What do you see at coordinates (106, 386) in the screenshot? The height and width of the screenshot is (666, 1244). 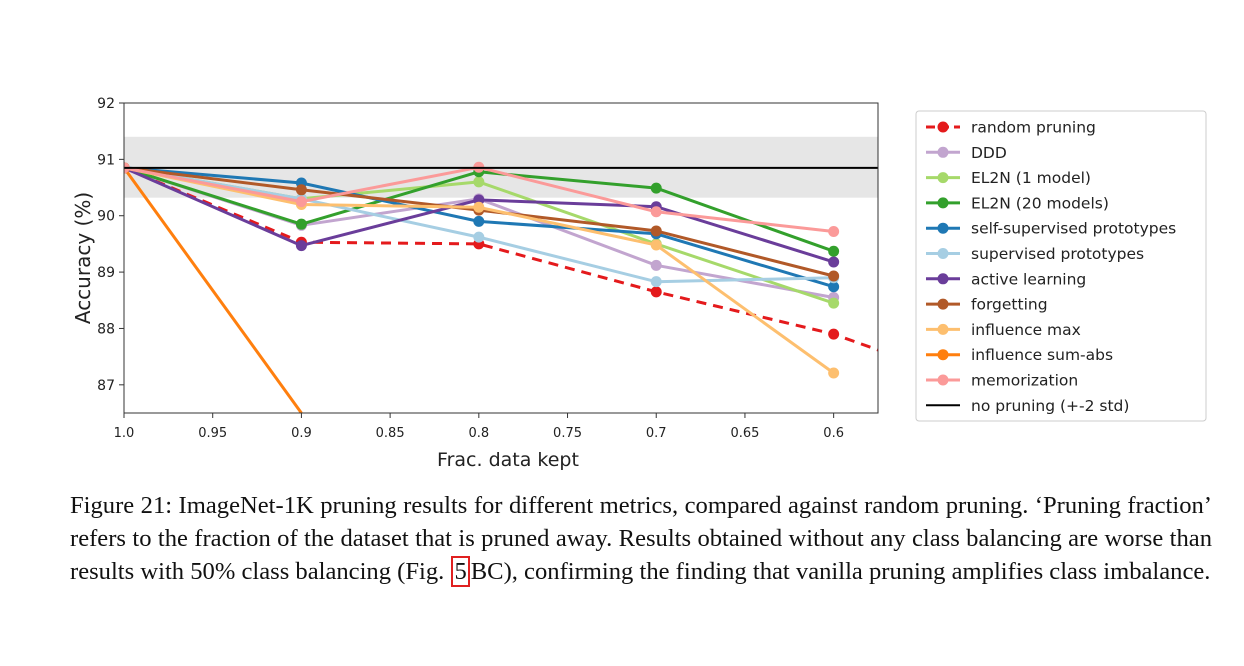 I see `y-tick-label: 87` at bounding box center [106, 386].